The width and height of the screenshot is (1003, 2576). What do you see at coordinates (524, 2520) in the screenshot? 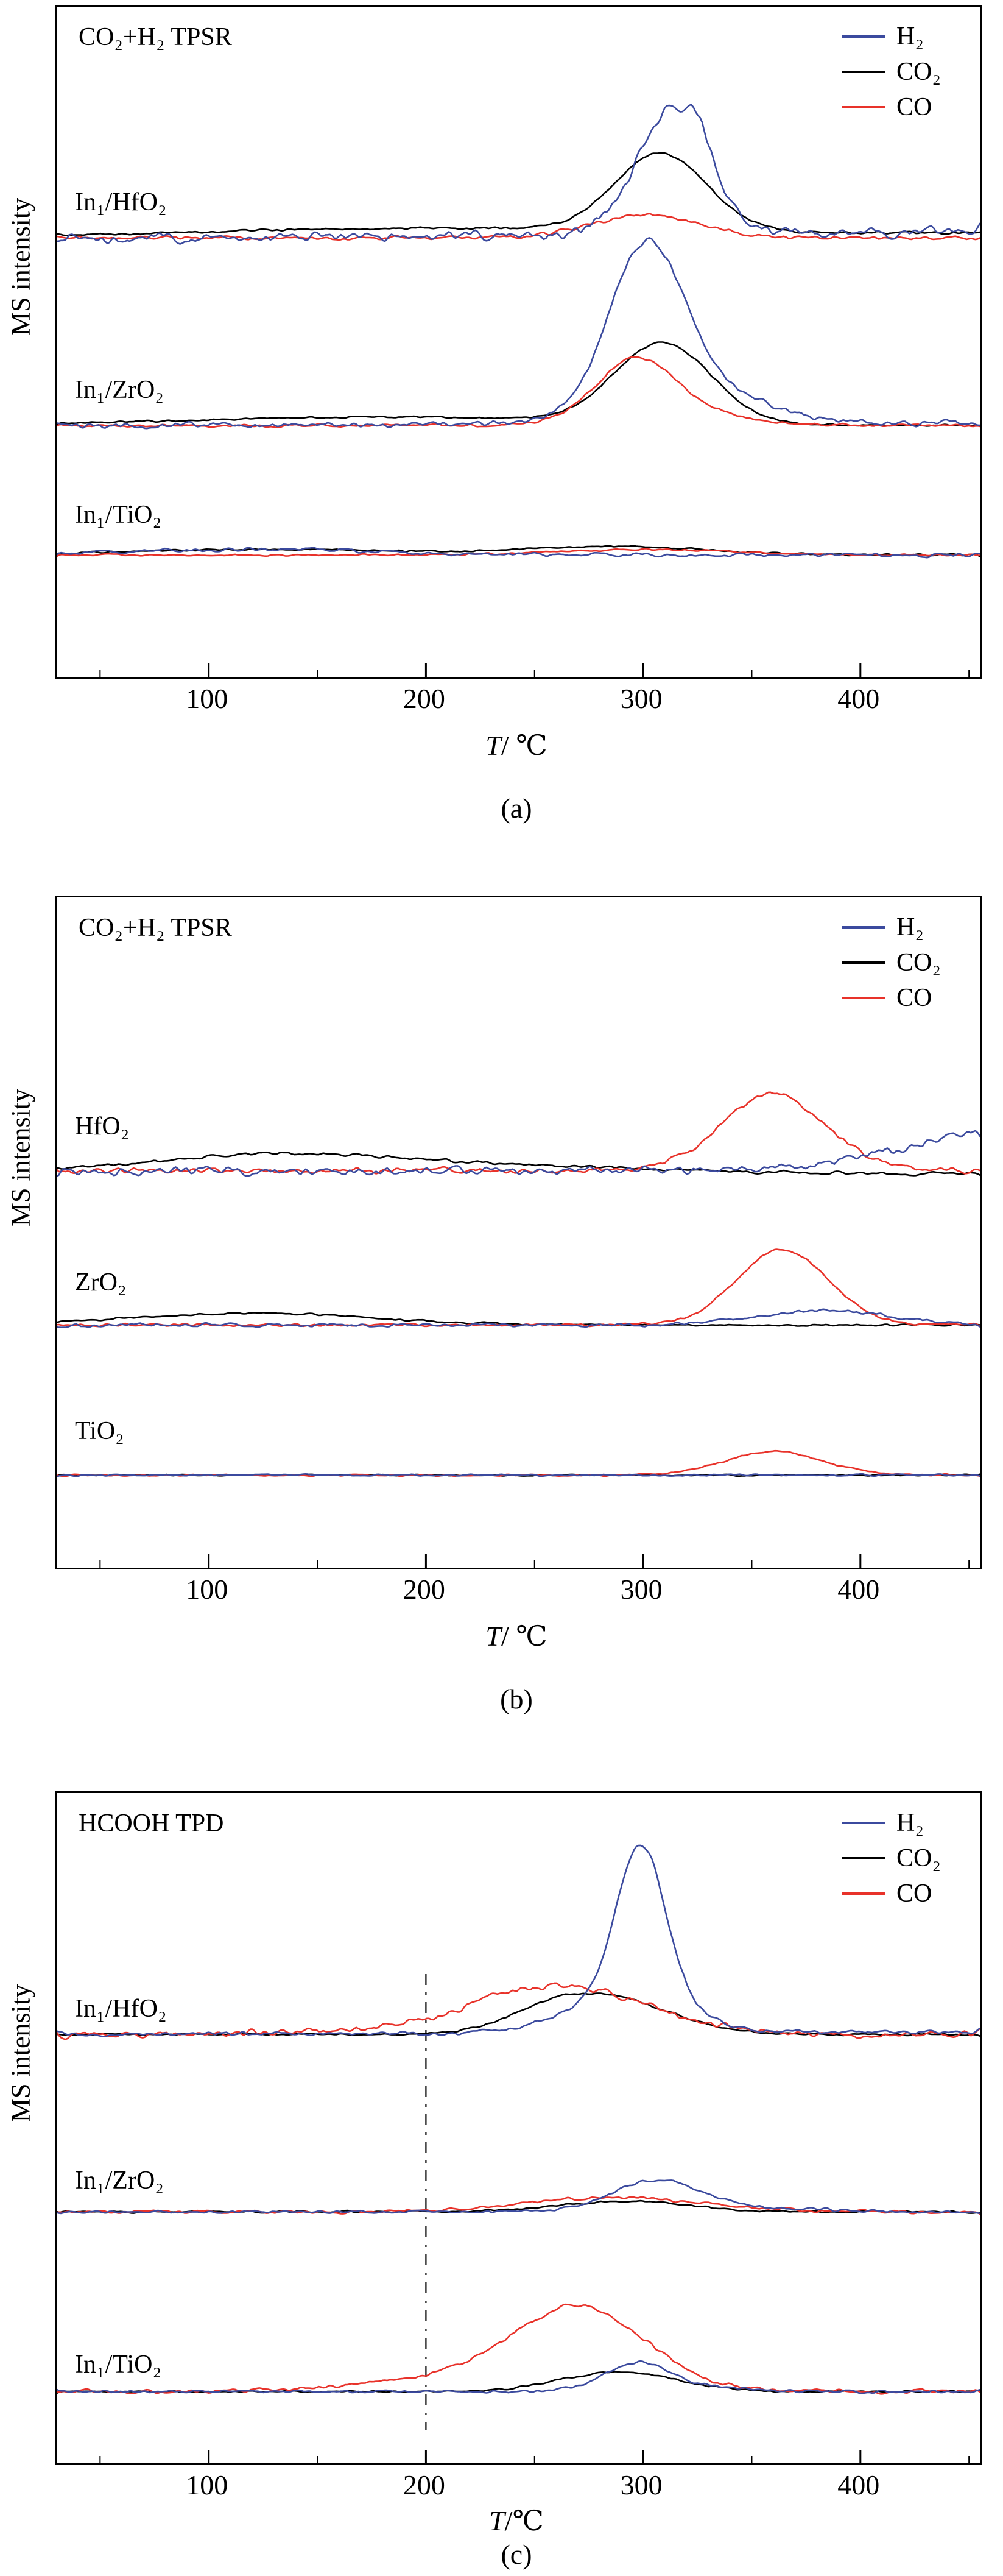
I see `x-axis-unit: /℃` at bounding box center [524, 2520].